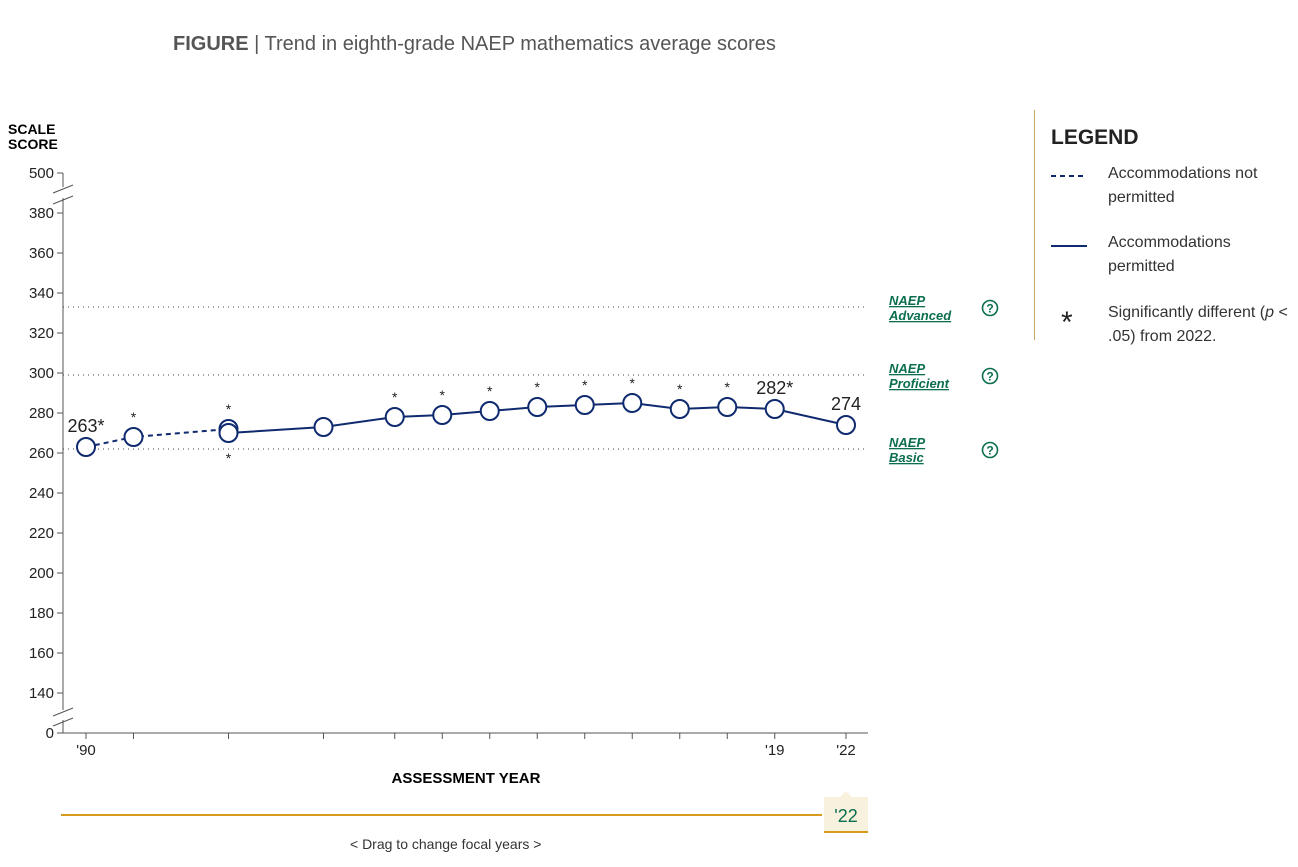  Describe the element at coordinates (906, 457) in the screenshot. I see `achievement-label: Basic` at that location.